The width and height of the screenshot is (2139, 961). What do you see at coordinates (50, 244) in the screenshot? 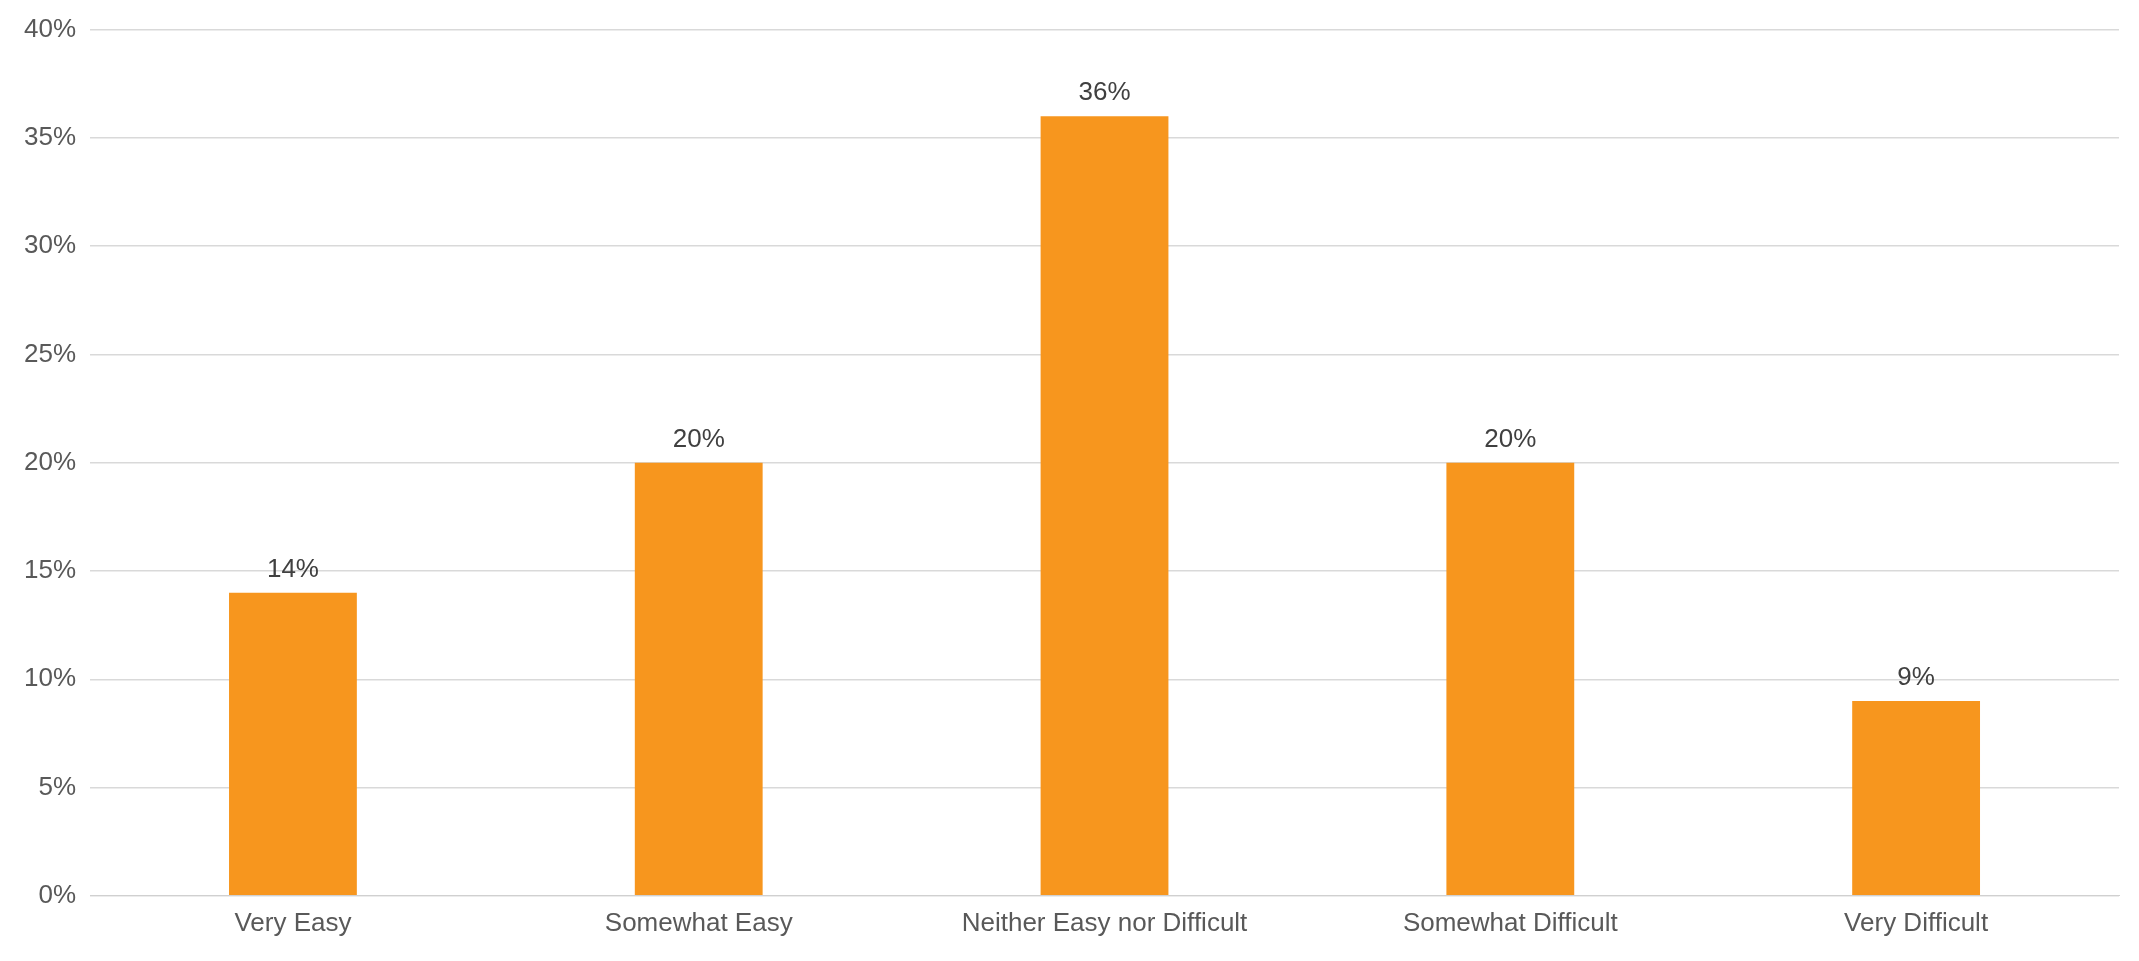
I see `y-tick-label: 30%` at bounding box center [50, 244].